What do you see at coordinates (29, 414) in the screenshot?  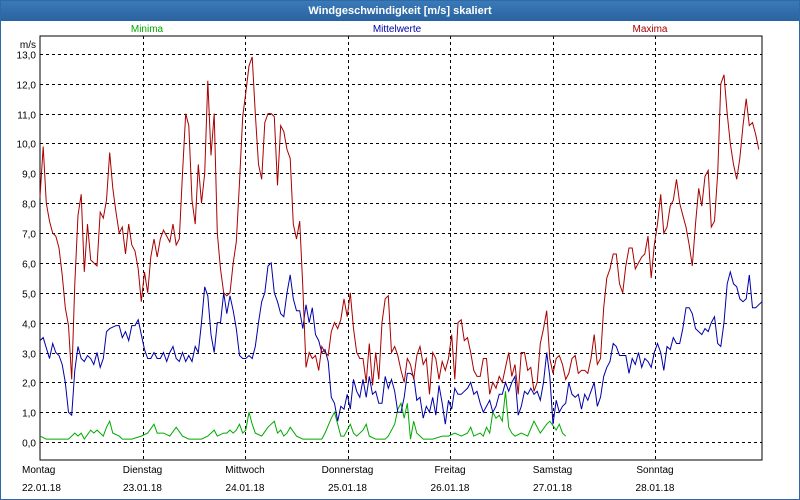 I see `y-tick-label: 1,0` at bounding box center [29, 414].